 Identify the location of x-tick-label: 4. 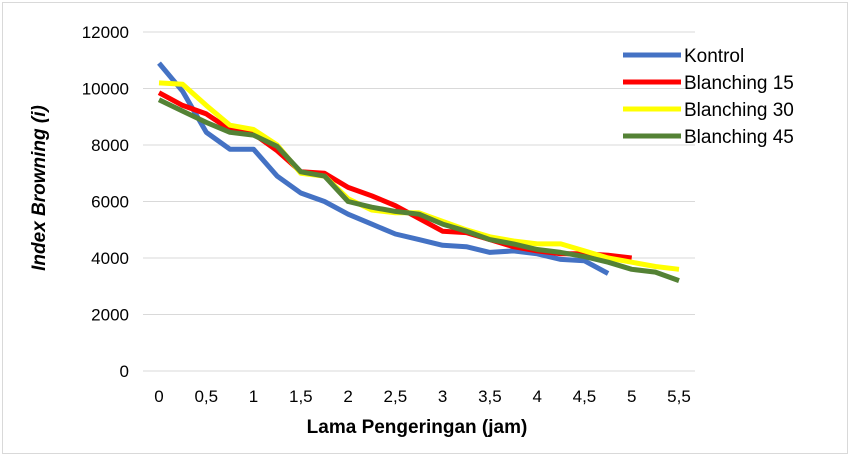
(536, 396).